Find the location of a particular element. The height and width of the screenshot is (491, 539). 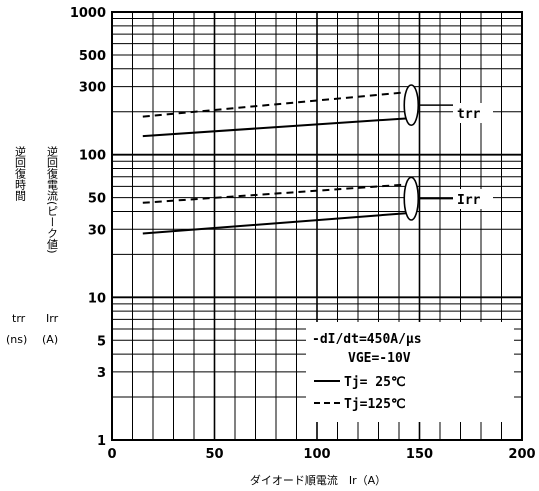

y-label-irr-symbol: Irr is located at coordinates (52, 318).